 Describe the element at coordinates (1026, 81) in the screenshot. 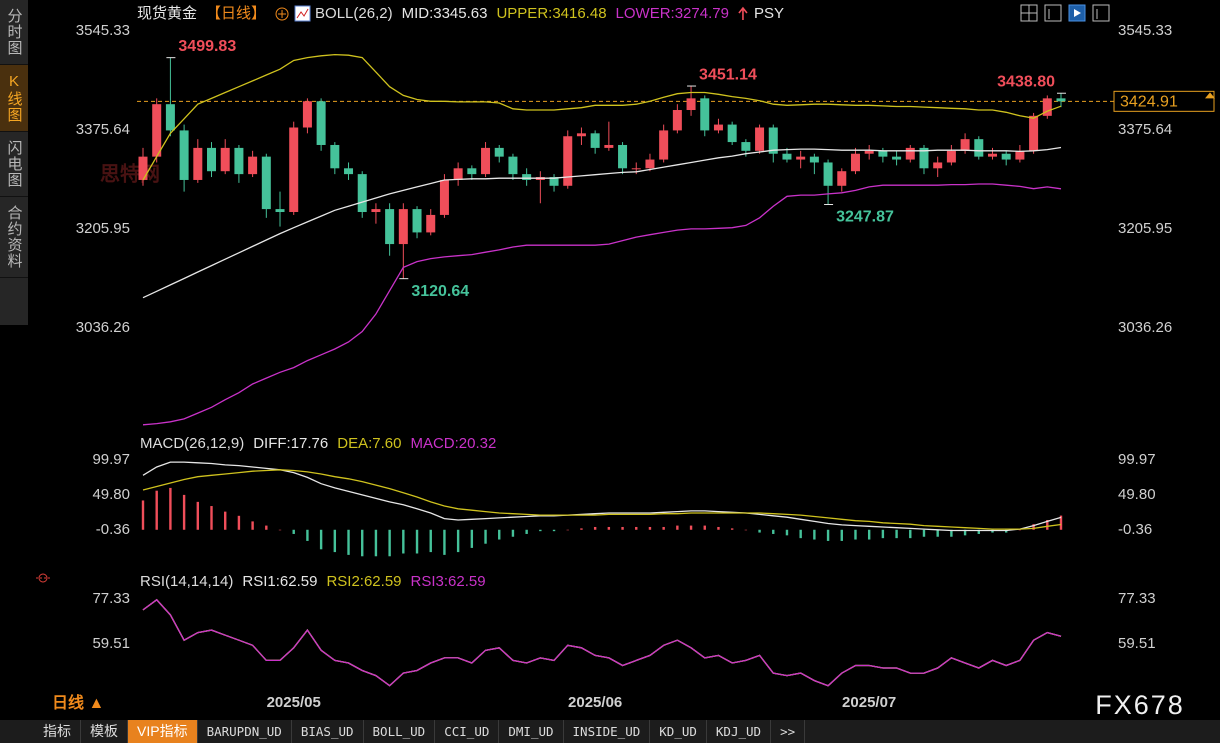

I see `extreme-label: 3438.80` at that location.